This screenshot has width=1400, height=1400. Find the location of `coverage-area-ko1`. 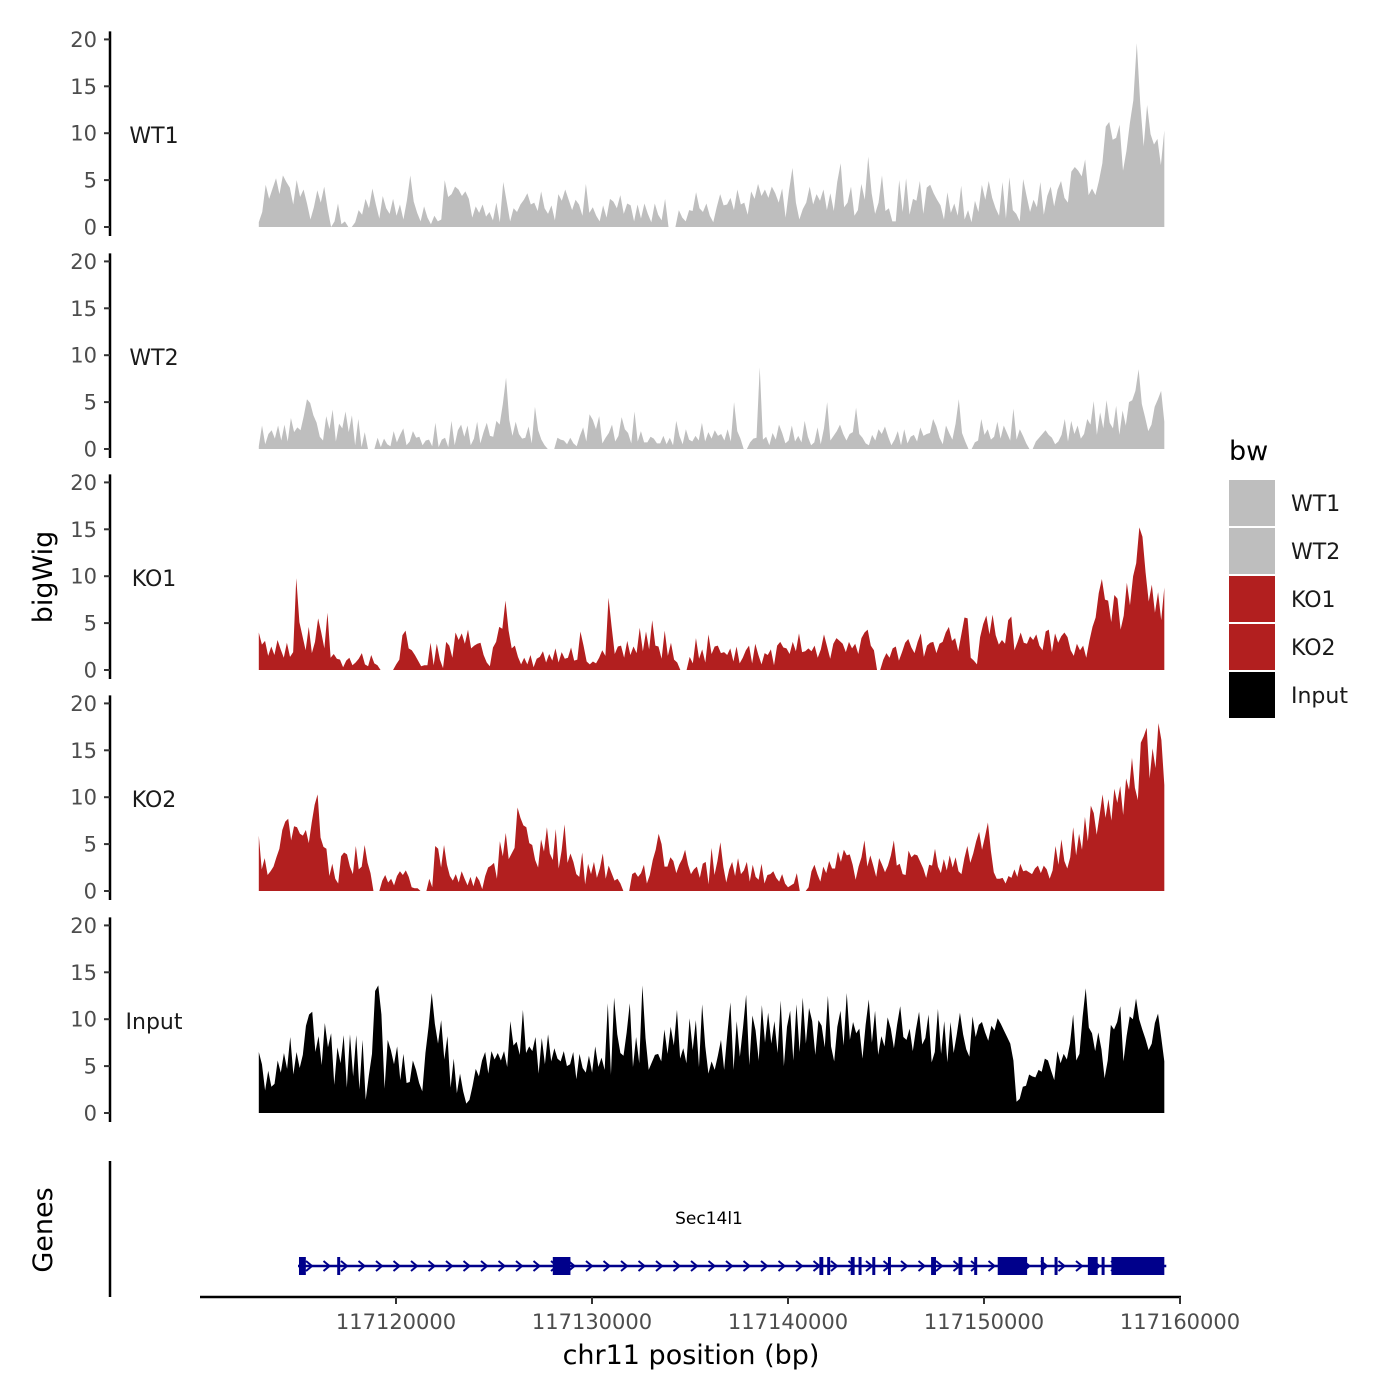

coverage-area-ko1 is located at coordinates (711, 598).